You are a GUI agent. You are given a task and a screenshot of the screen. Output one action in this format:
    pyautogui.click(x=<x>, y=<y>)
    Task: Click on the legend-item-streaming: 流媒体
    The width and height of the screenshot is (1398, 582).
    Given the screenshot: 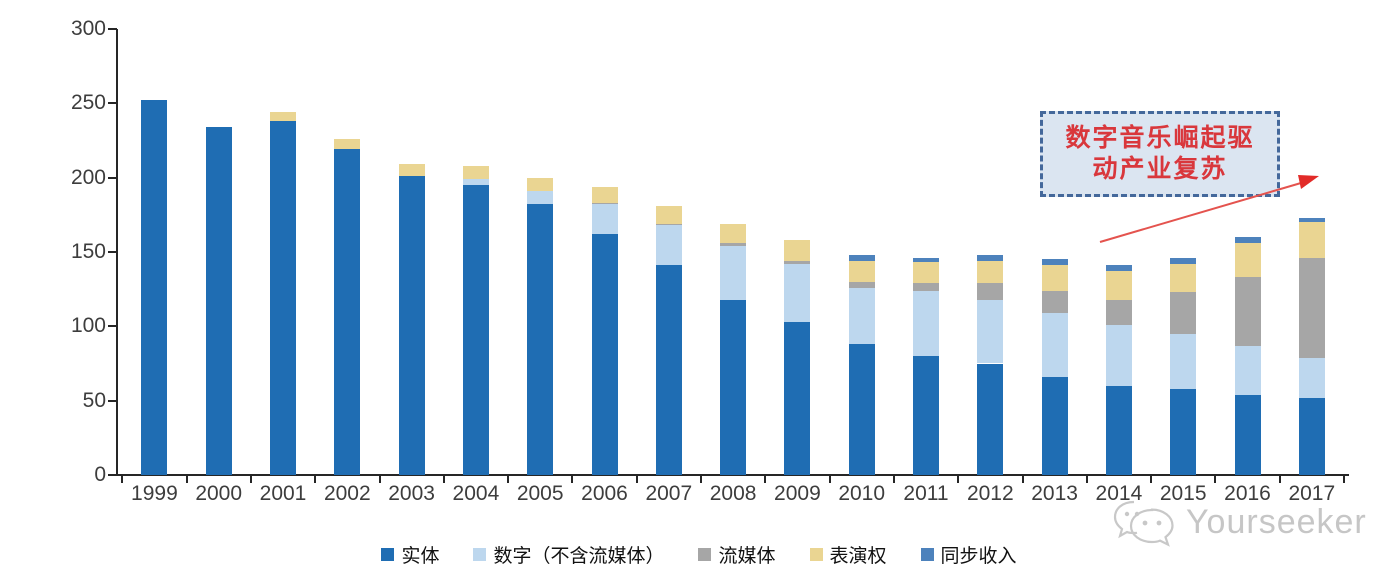 What is the action you would take?
    pyautogui.click(x=737, y=554)
    